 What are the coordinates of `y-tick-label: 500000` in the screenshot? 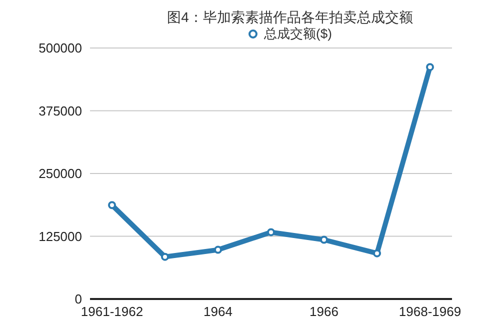 It's located at (60, 48).